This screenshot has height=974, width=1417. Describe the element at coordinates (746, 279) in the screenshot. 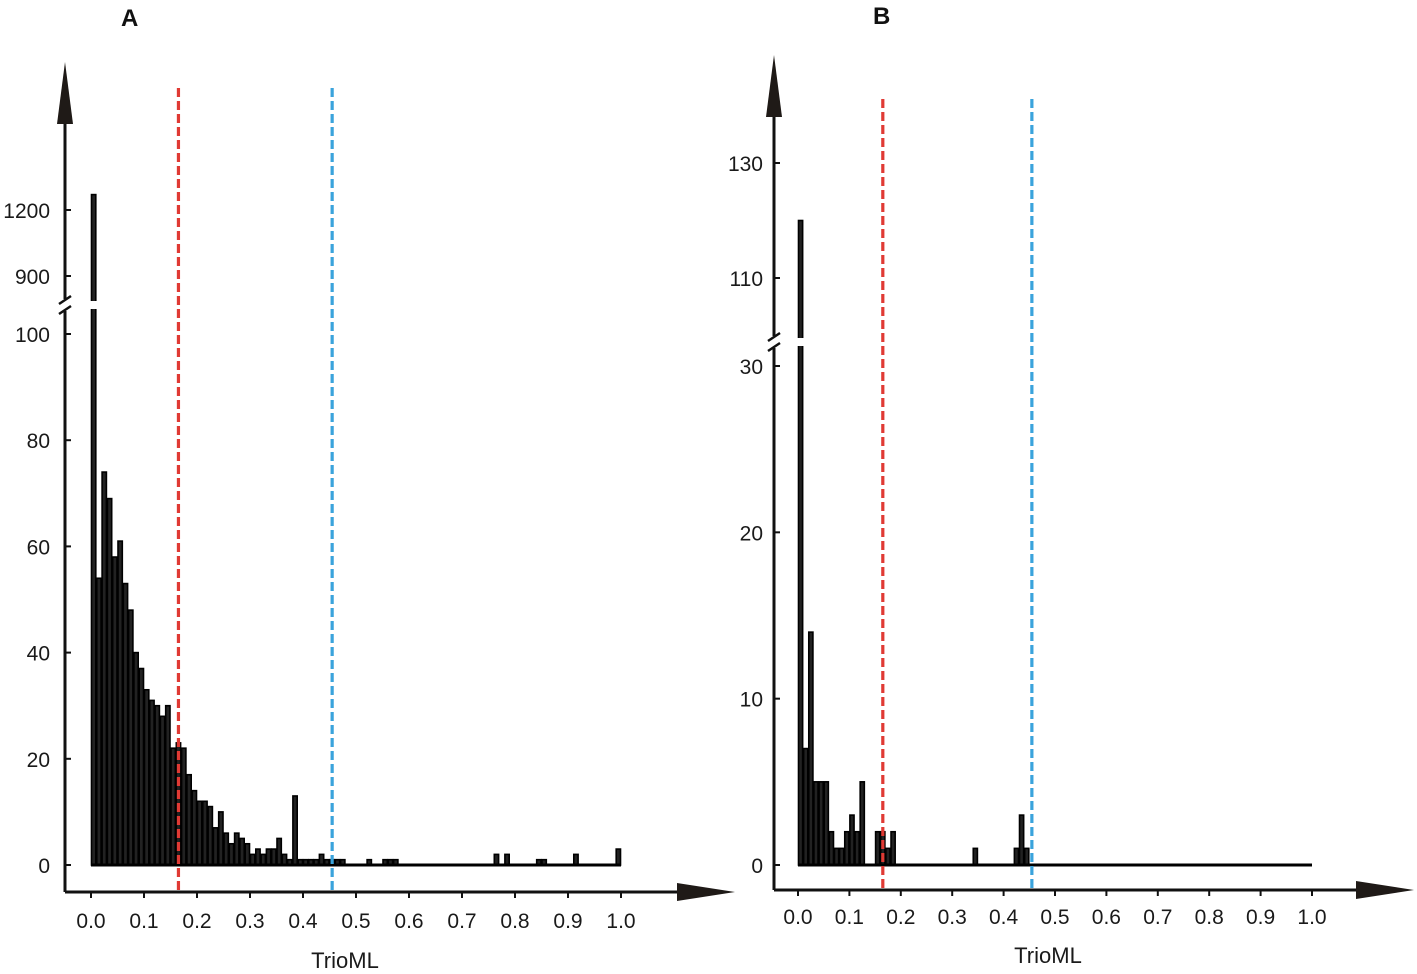

I see `y-tick-label: 110` at that location.